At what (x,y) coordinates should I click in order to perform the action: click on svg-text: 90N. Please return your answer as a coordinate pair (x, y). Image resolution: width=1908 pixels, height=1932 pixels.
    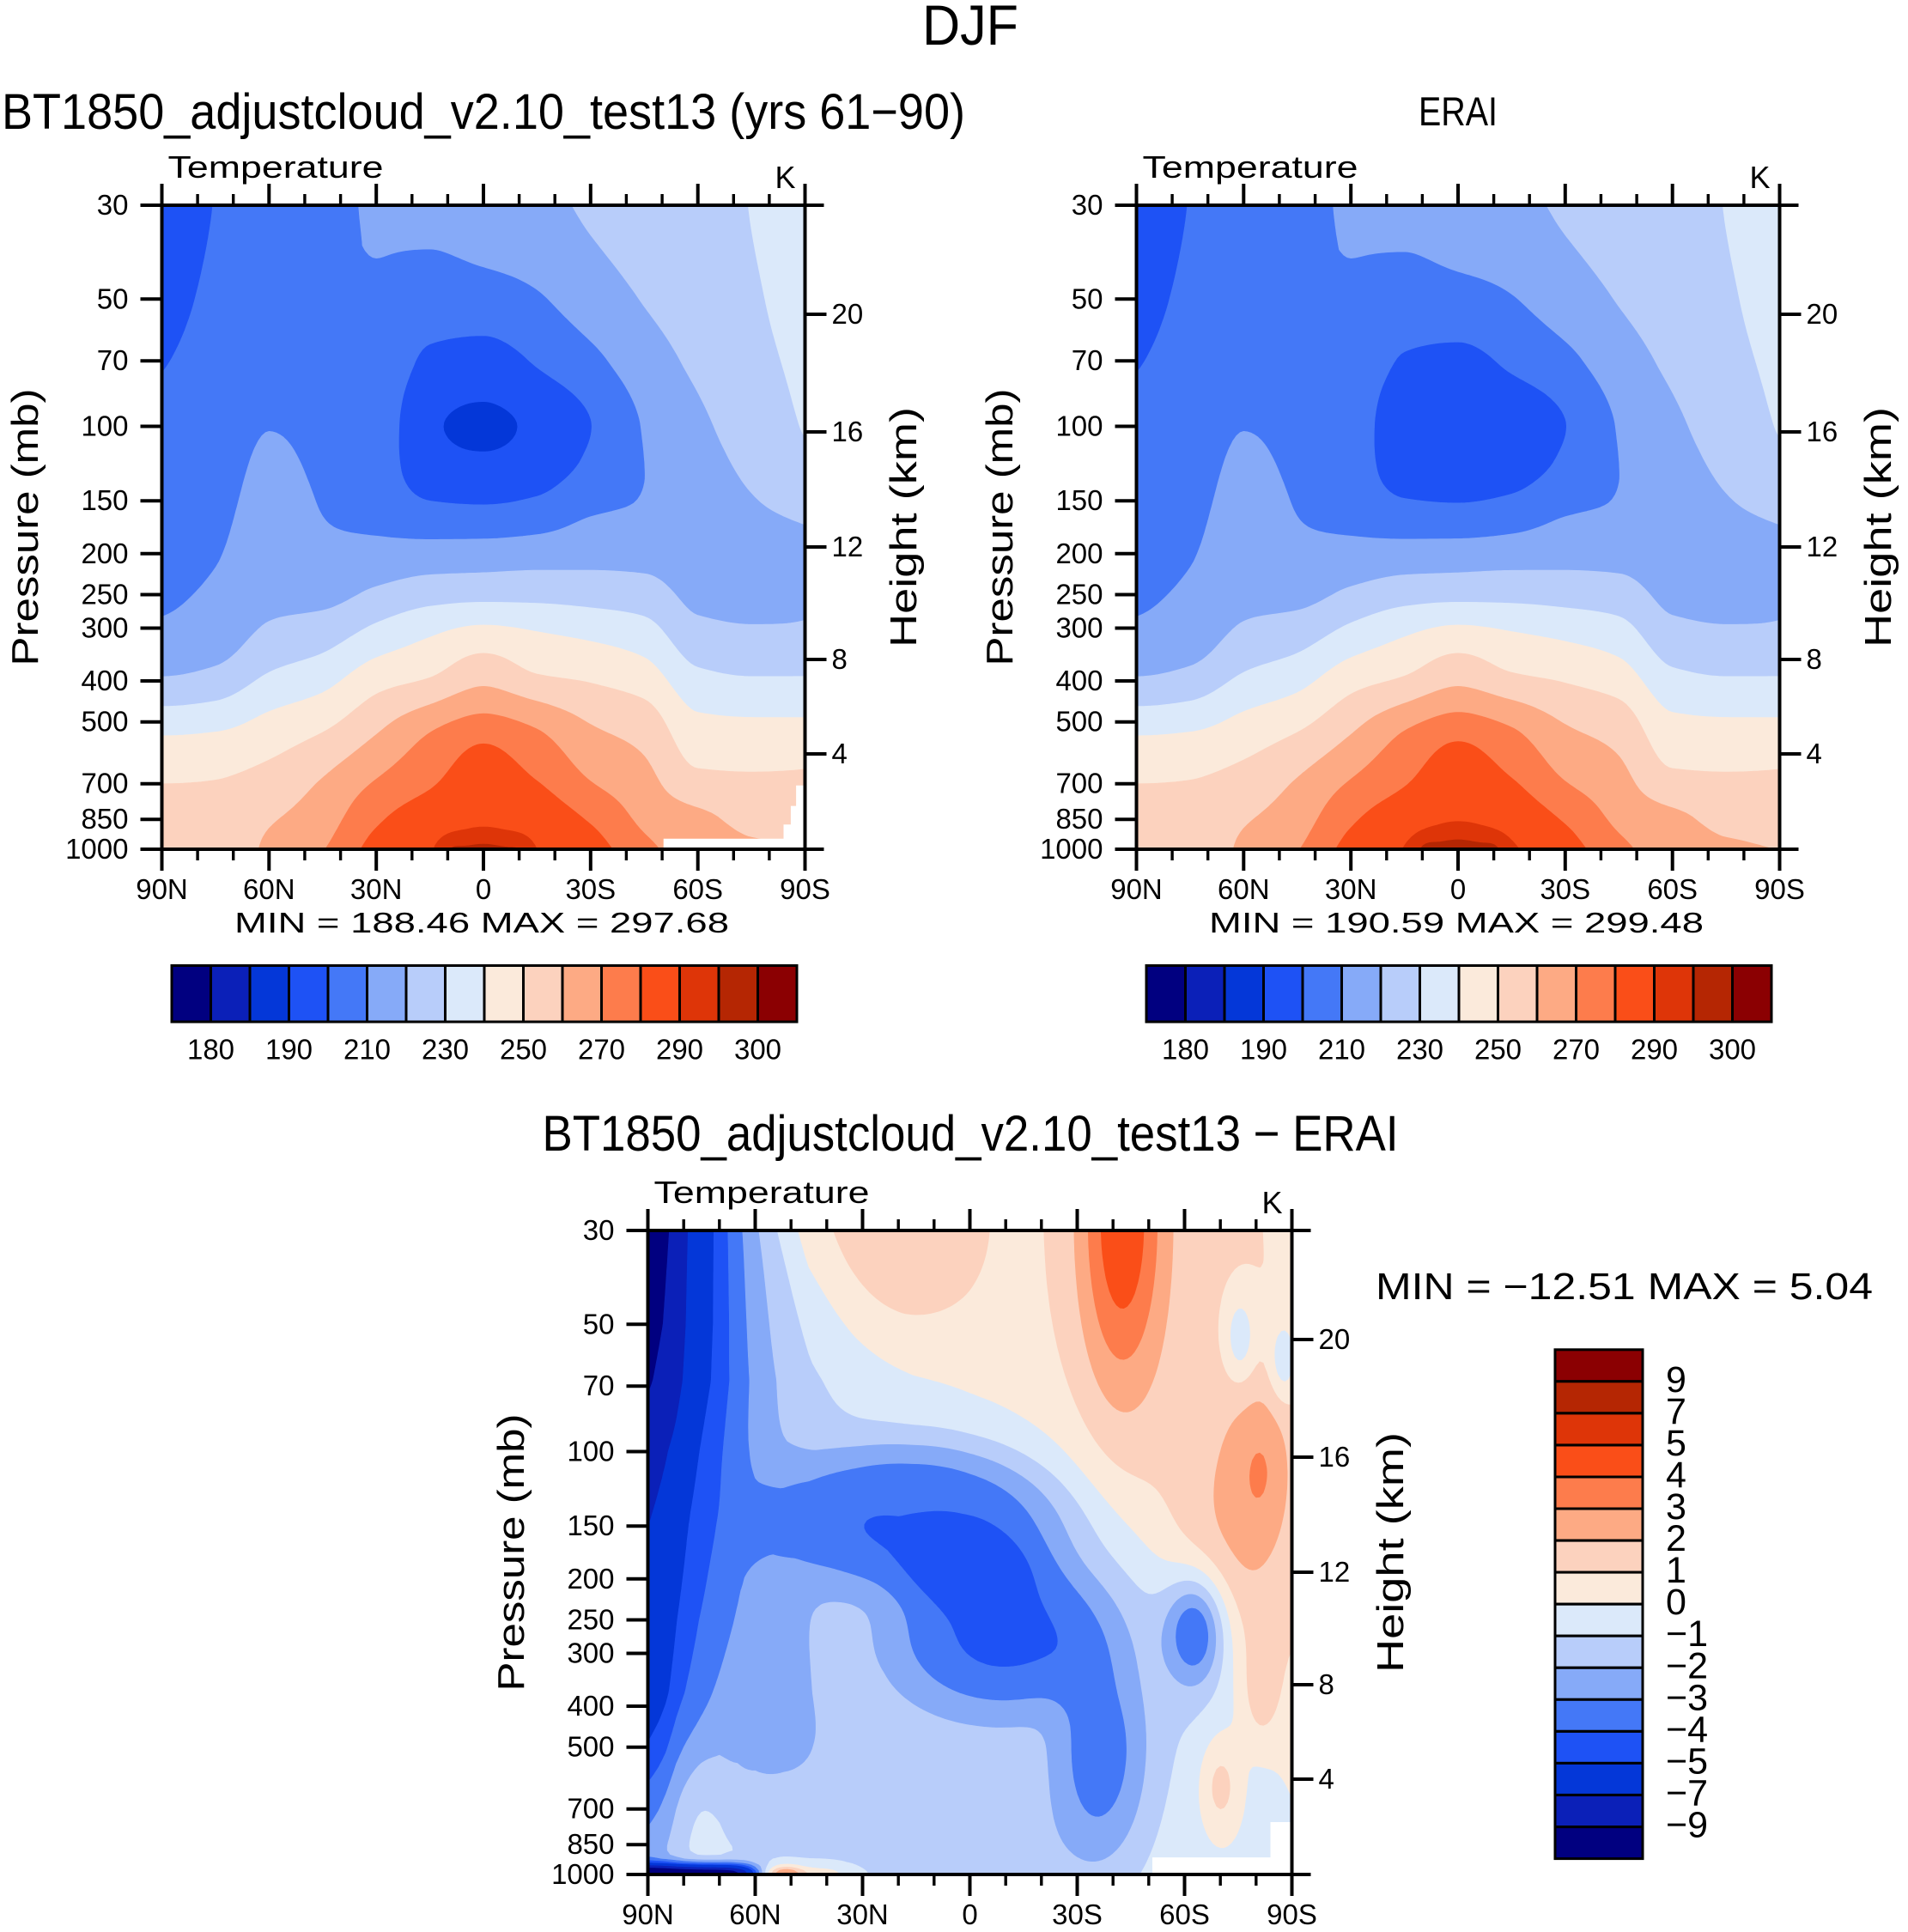
    Looking at the image, I should click on (162, 889).